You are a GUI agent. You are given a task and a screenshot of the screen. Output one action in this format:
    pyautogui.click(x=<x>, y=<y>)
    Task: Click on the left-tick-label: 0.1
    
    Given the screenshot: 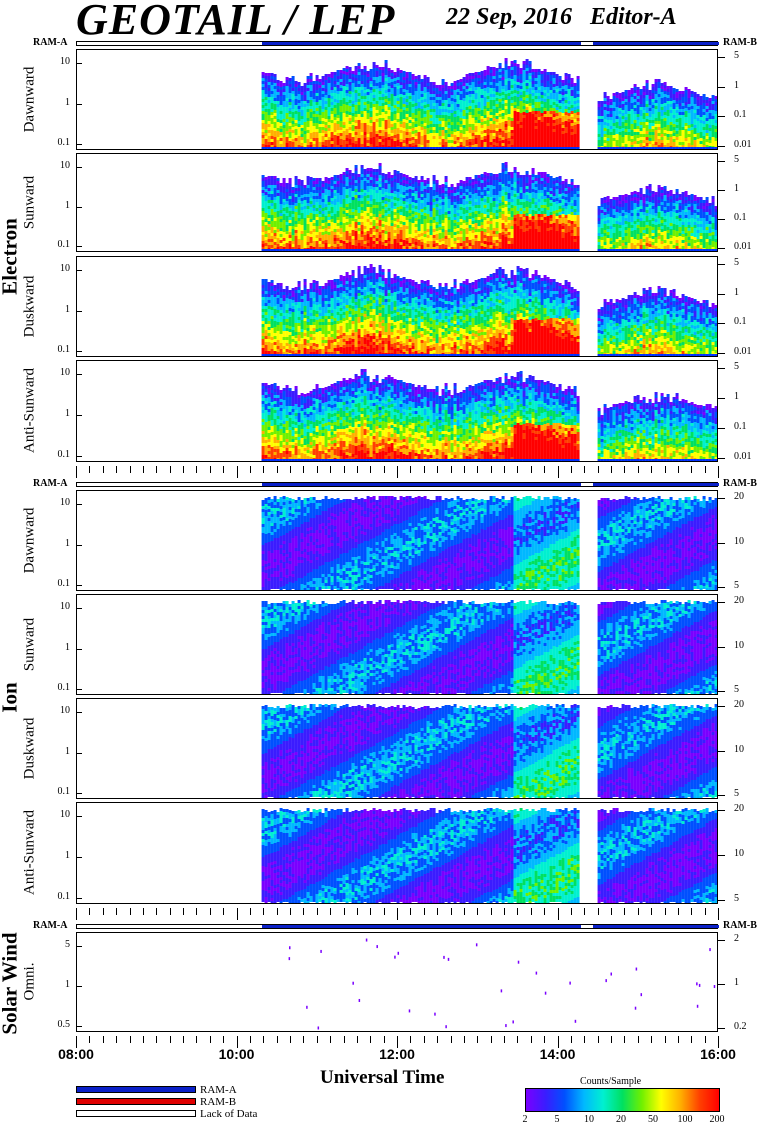 What is the action you would take?
    pyautogui.click(x=35, y=142)
    